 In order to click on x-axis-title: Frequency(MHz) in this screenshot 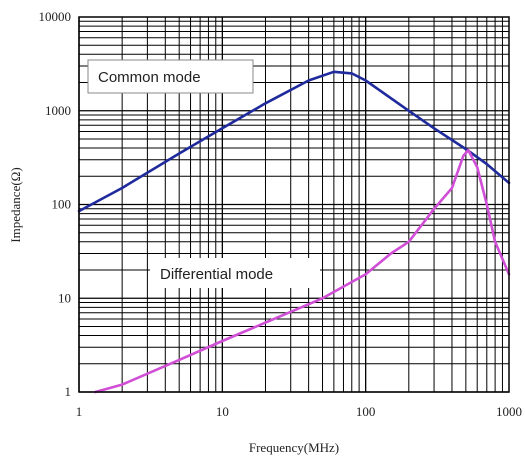, I will do `click(294, 447)`.